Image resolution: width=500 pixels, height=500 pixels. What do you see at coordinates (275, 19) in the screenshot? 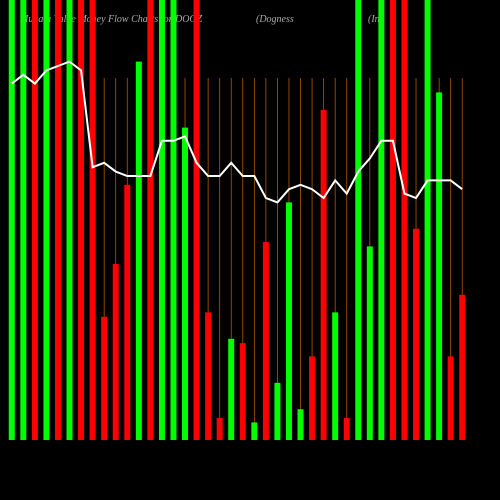
I see `chart-subtitle: (Dogness` at bounding box center [275, 19].